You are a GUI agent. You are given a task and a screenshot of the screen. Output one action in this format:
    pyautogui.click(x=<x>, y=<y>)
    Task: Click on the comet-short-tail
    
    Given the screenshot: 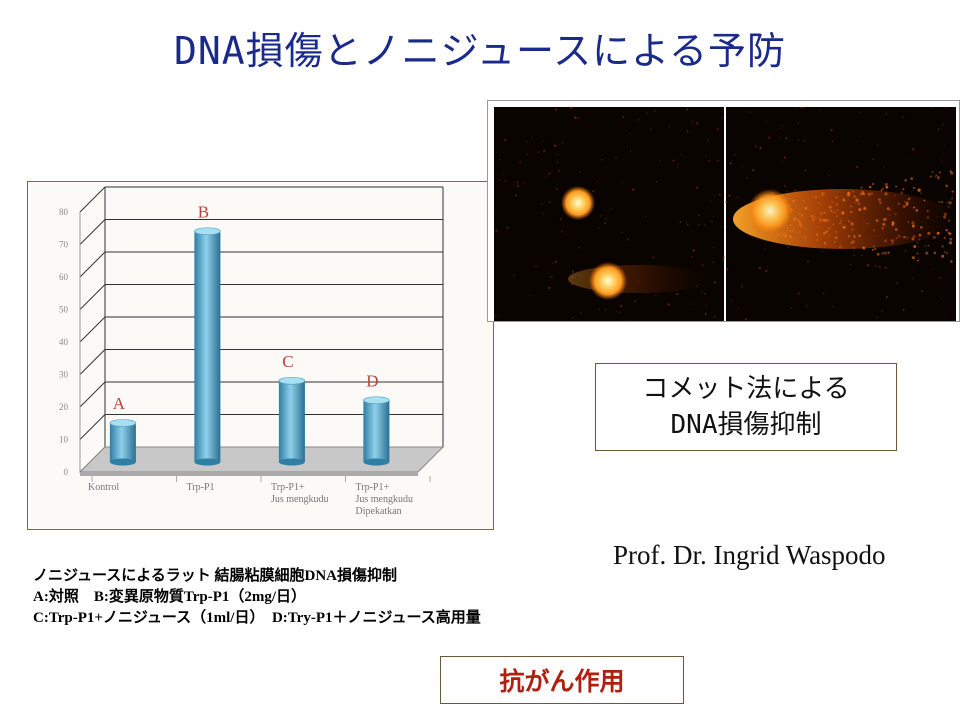 What is the action you would take?
    pyautogui.click(x=638, y=279)
    